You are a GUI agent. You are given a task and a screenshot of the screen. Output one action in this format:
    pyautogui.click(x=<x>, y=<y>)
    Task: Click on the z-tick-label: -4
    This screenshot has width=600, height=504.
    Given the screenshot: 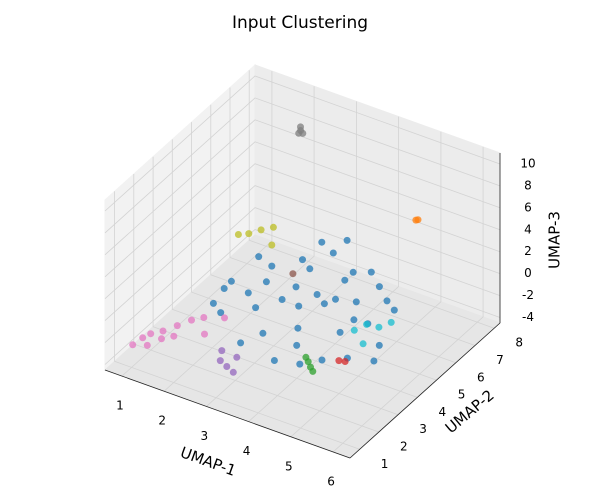 What is the action you would take?
    pyautogui.click(x=528, y=317)
    